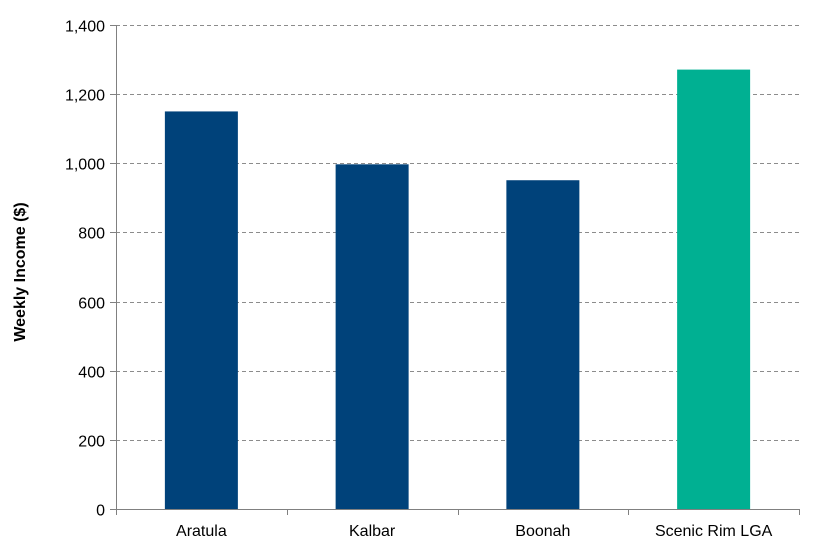  I want to click on y-tick-label: 400, so click(91, 373).